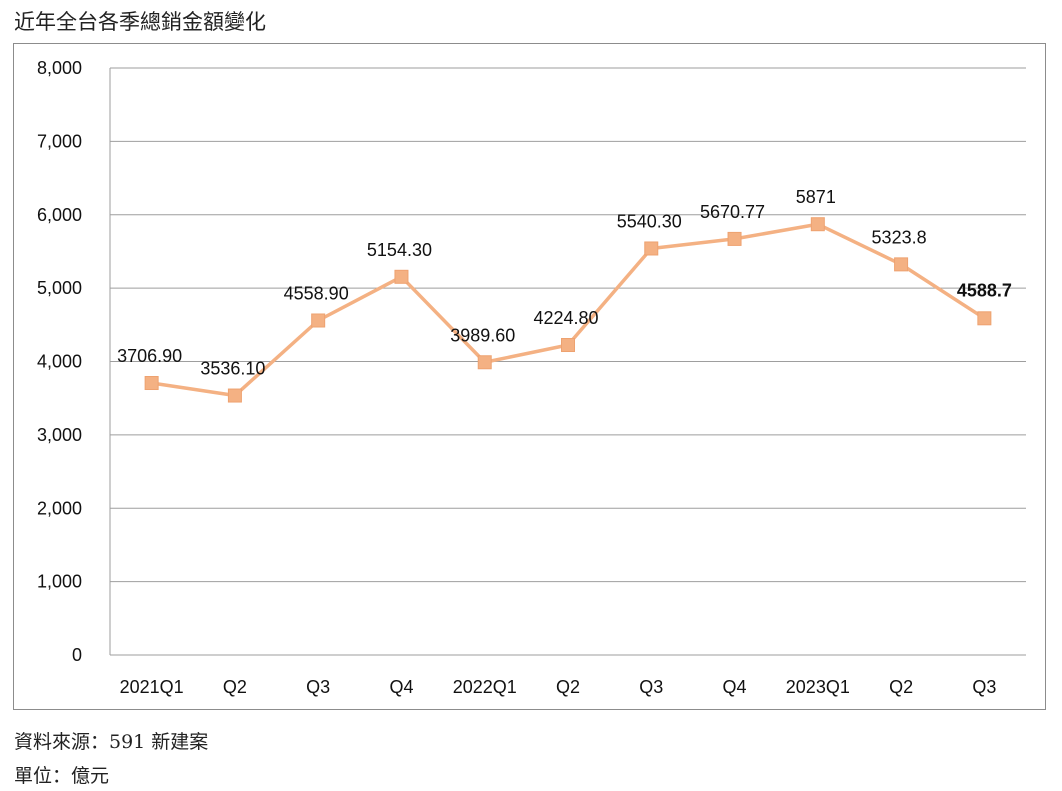  Describe the element at coordinates (59, 68) in the screenshot. I see `y-tick-label: 8,000` at that location.